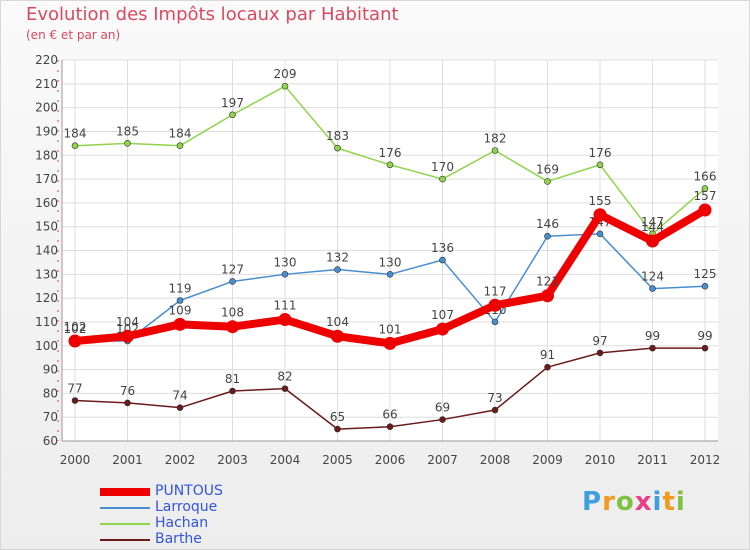 The height and width of the screenshot is (550, 750). What do you see at coordinates (74, 389) in the screenshot?
I see `data-label-barthe: 77` at bounding box center [74, 389].